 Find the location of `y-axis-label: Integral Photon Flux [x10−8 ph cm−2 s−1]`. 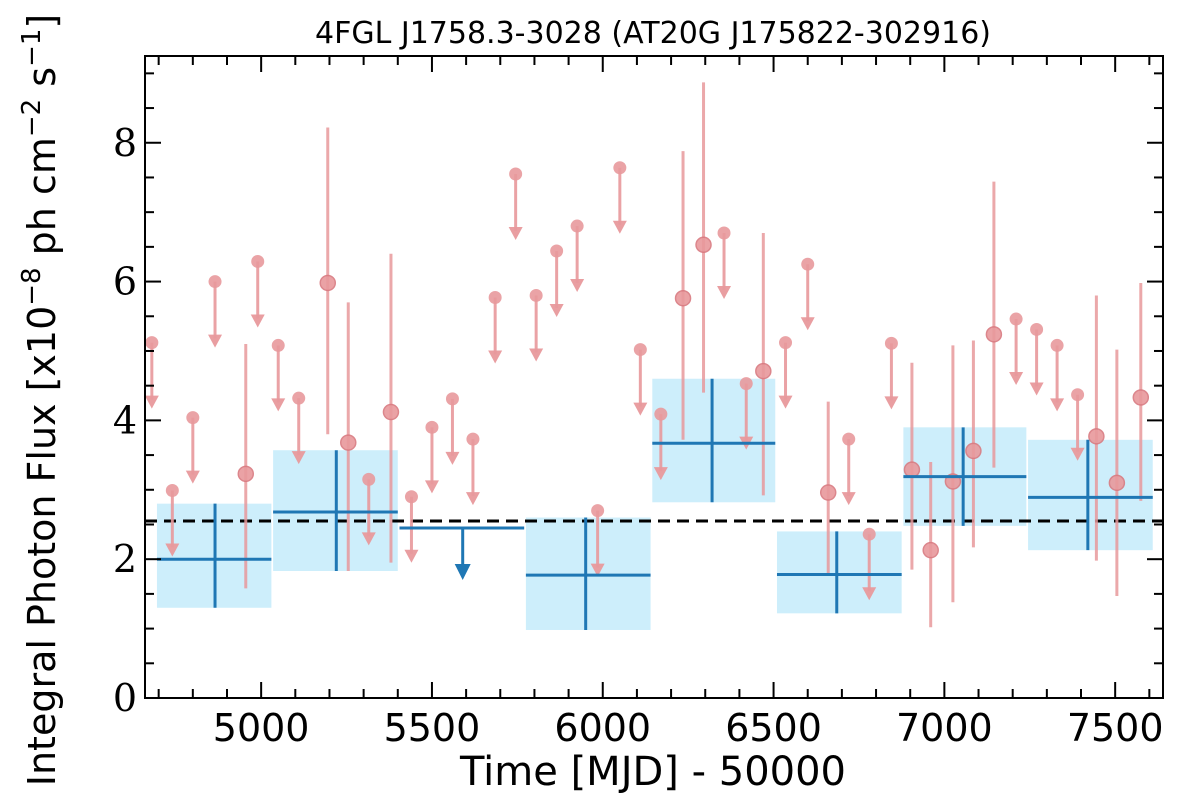

y-axis-label: Integral Photon Flux [x10−8 ph cm−2 s−1] is located at coordinates (40, 400).